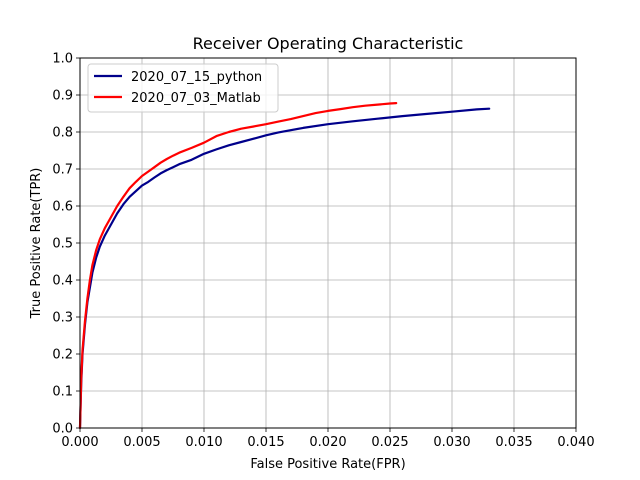 This screenshot has height=480, width=640. What do you see at coordinates (327, 464) in the screenshot?
I see `x-axis-label: False Positive Rate(FPR)` at bounding box center [327, 464].